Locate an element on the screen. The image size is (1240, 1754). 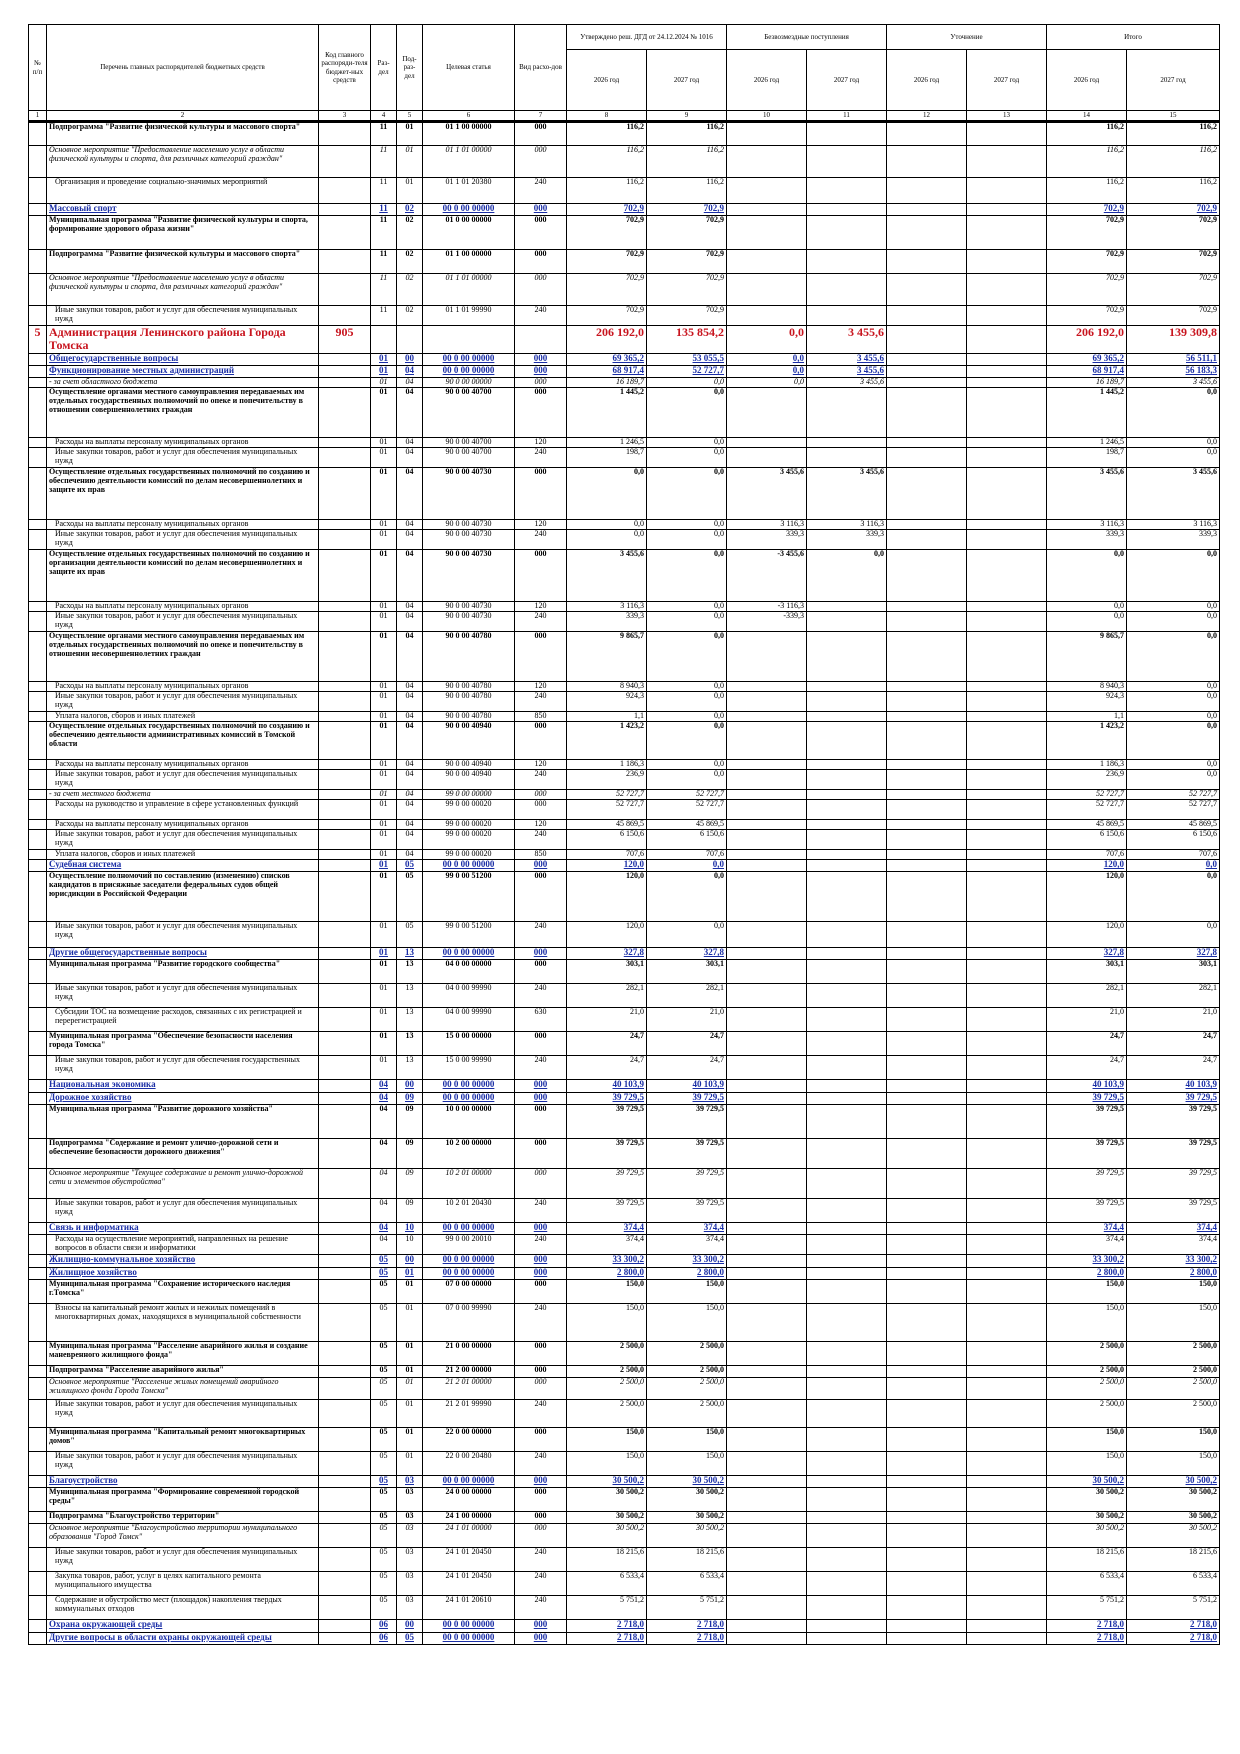
row-razdel: 01 is located at coordinates (383, 779).